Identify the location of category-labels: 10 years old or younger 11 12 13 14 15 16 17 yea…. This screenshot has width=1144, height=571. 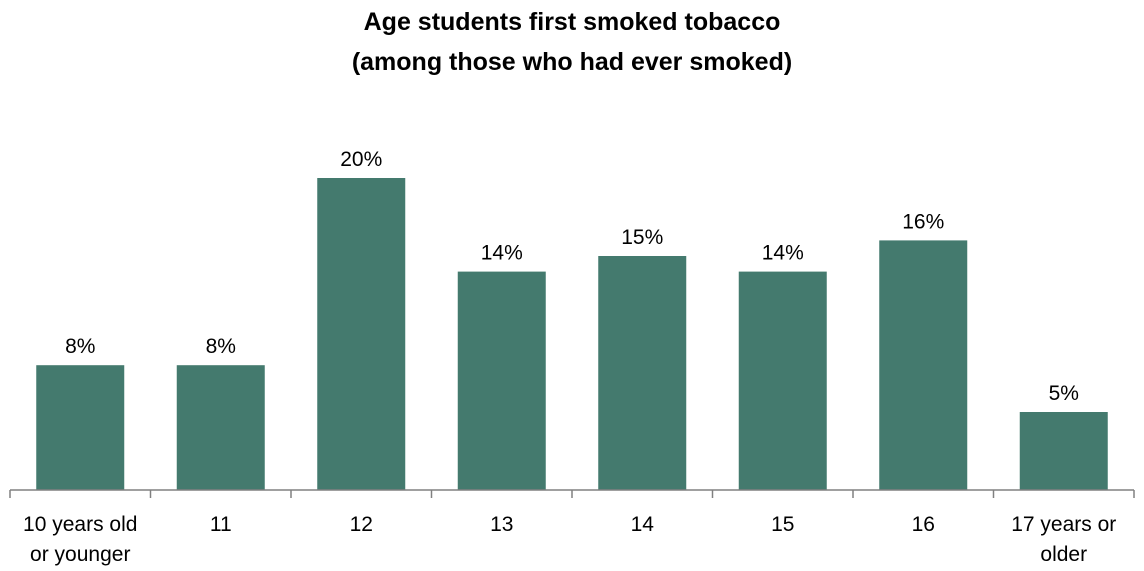
(569, 539).